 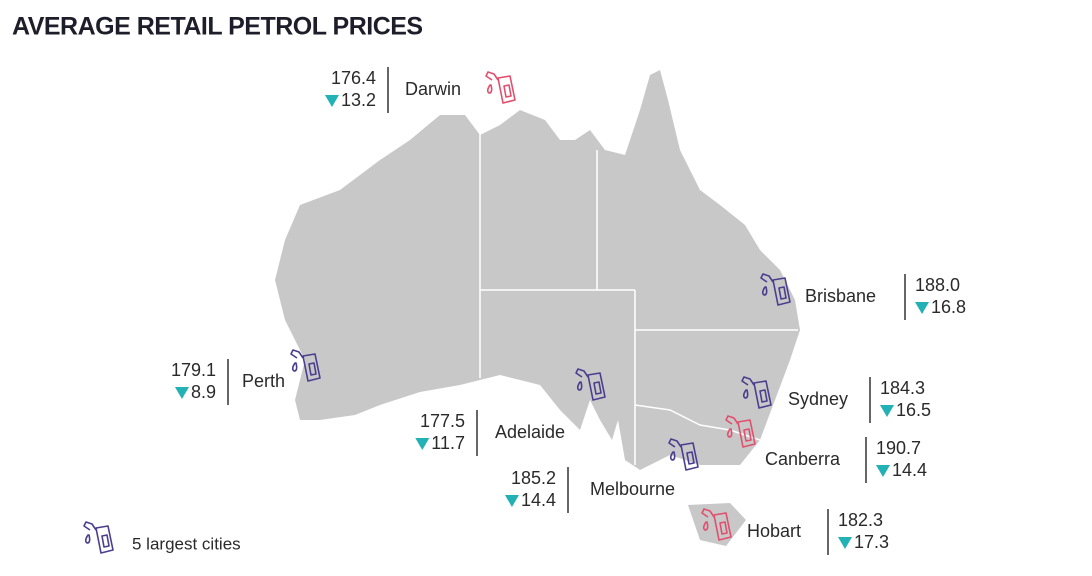 What do you see at coordinates (632, 489) in the screenshot?
I see `city-name: Melbourne` at bounding box center [632, 489].